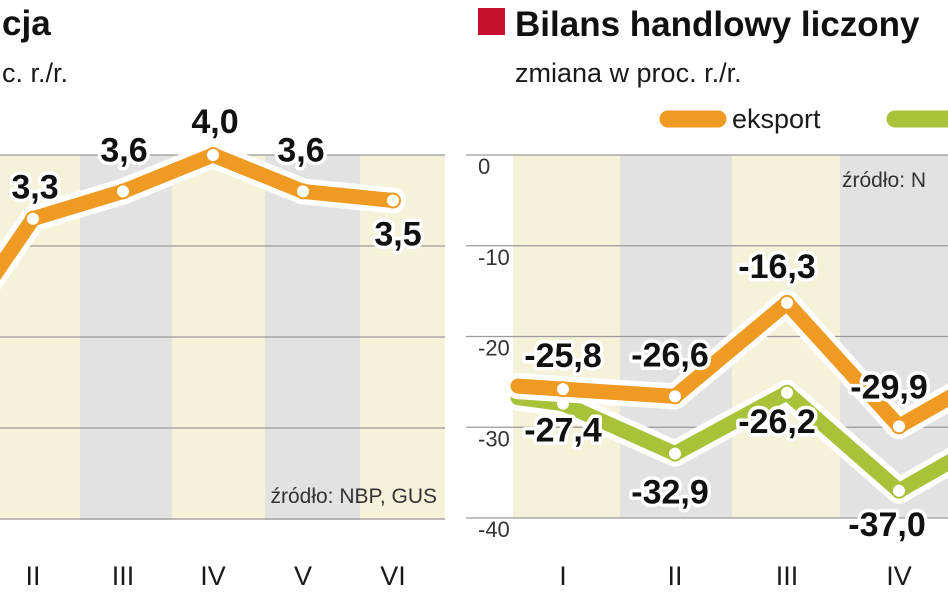 Image resolution: width=948 pixels, height=593 pixels. I want to click on left-data-labels: 3,3 3,6 4,0 3,6 3,5, so click(216, 179).